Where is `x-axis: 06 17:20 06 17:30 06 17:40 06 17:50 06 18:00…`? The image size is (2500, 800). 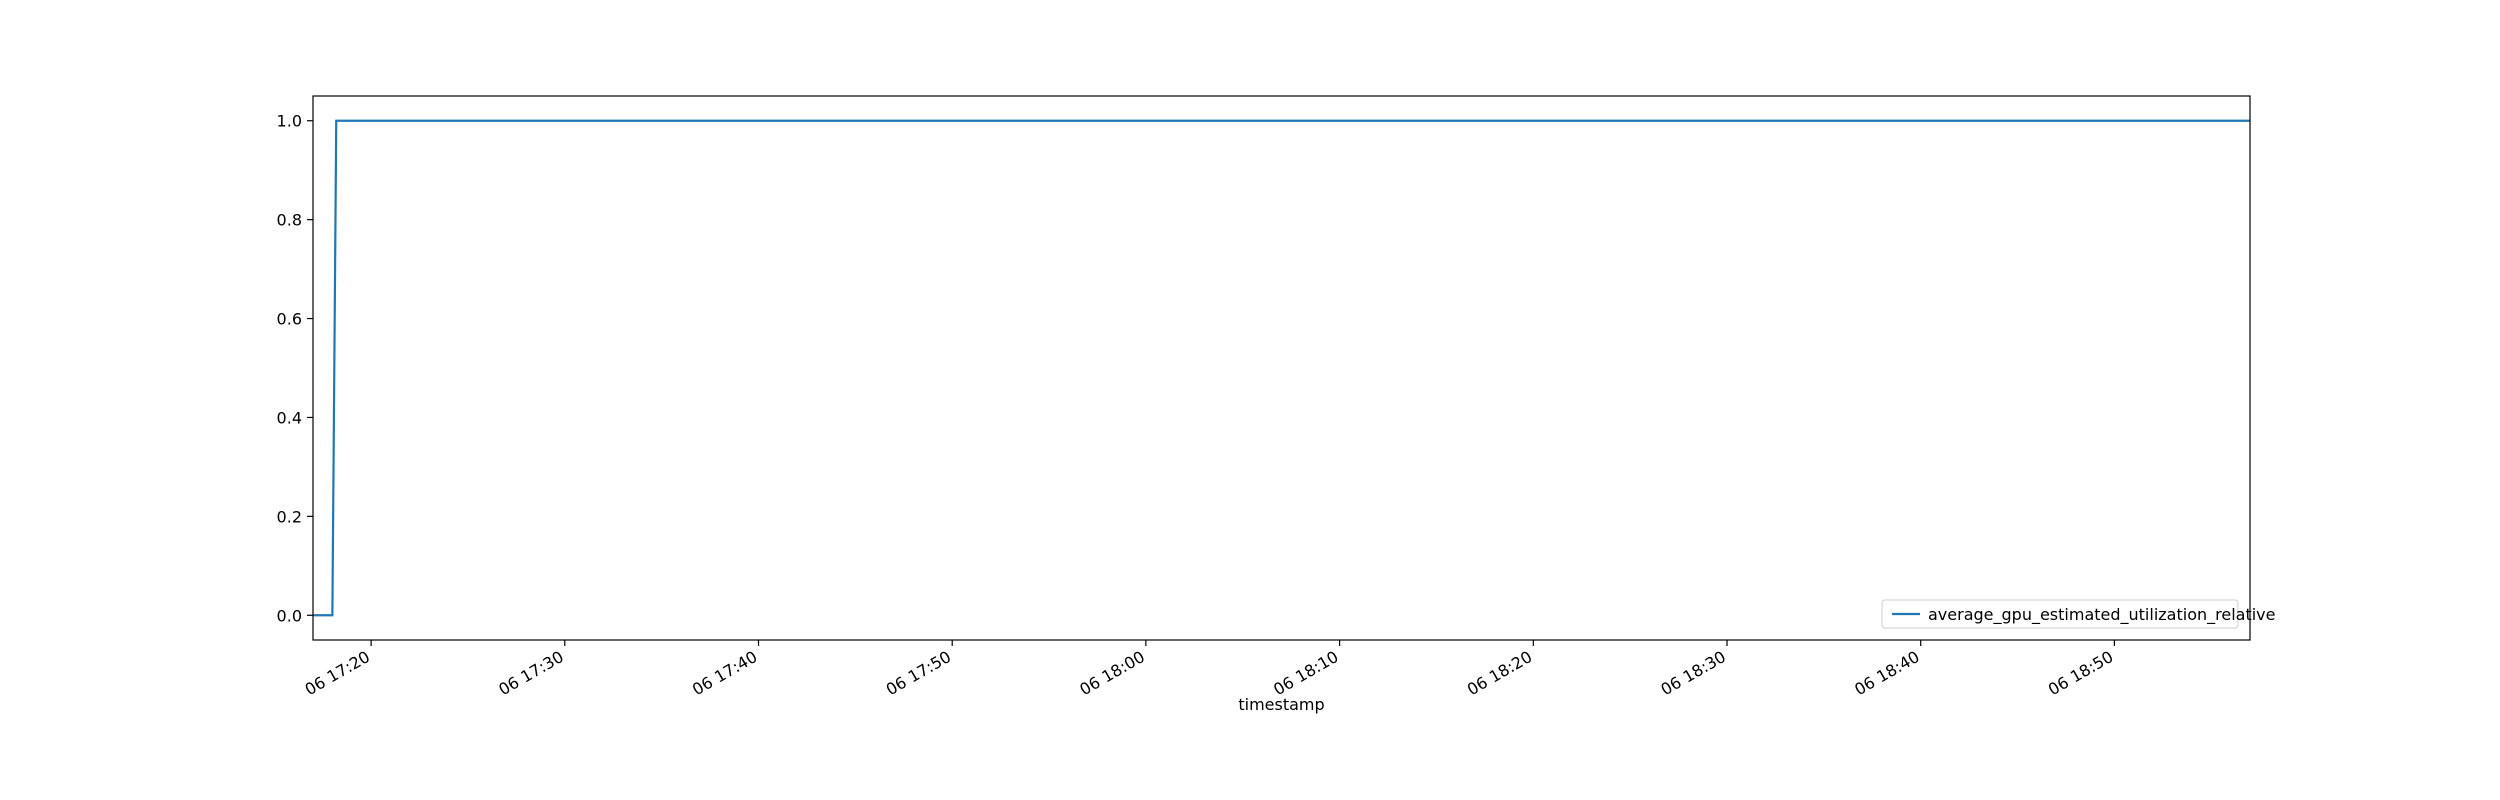 x-axis: 06 17:20 06 17:30 06 17:40 06 17:50 06 18:00… is located at coordinates (1209, 669).